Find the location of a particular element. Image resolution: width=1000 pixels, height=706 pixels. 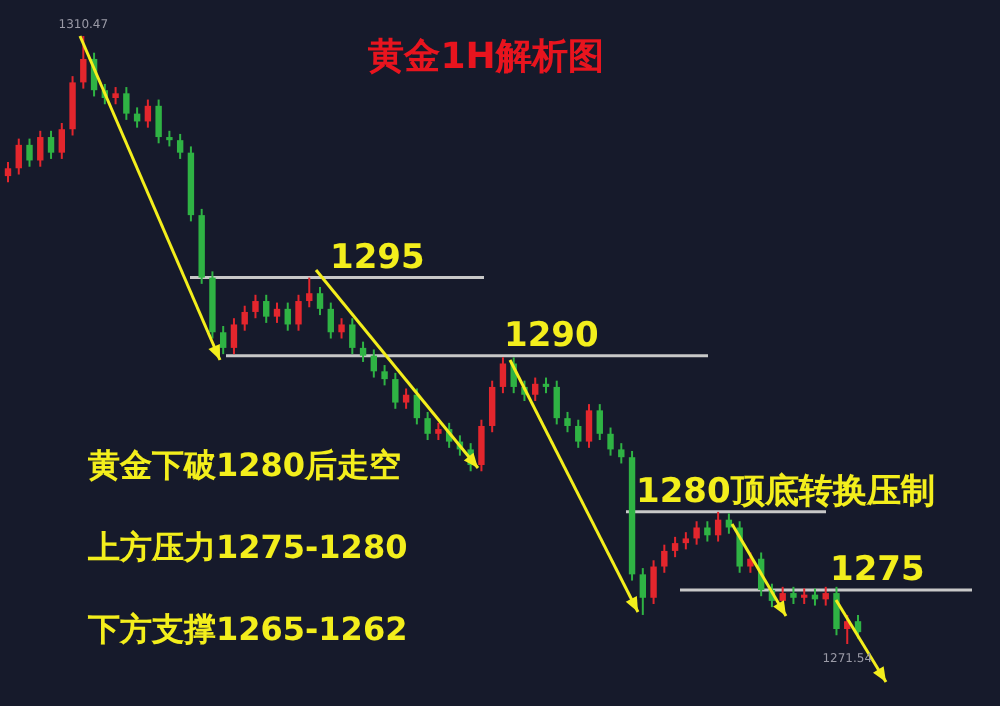

annotation: 下方支撑1265-1262 is located at coordinates (247, 629).